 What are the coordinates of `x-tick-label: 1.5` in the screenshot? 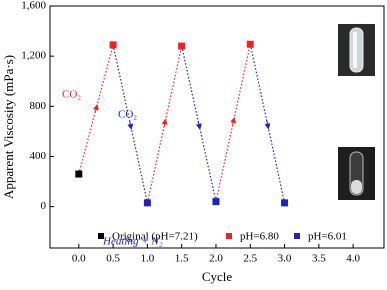 It's located at (182, 259).